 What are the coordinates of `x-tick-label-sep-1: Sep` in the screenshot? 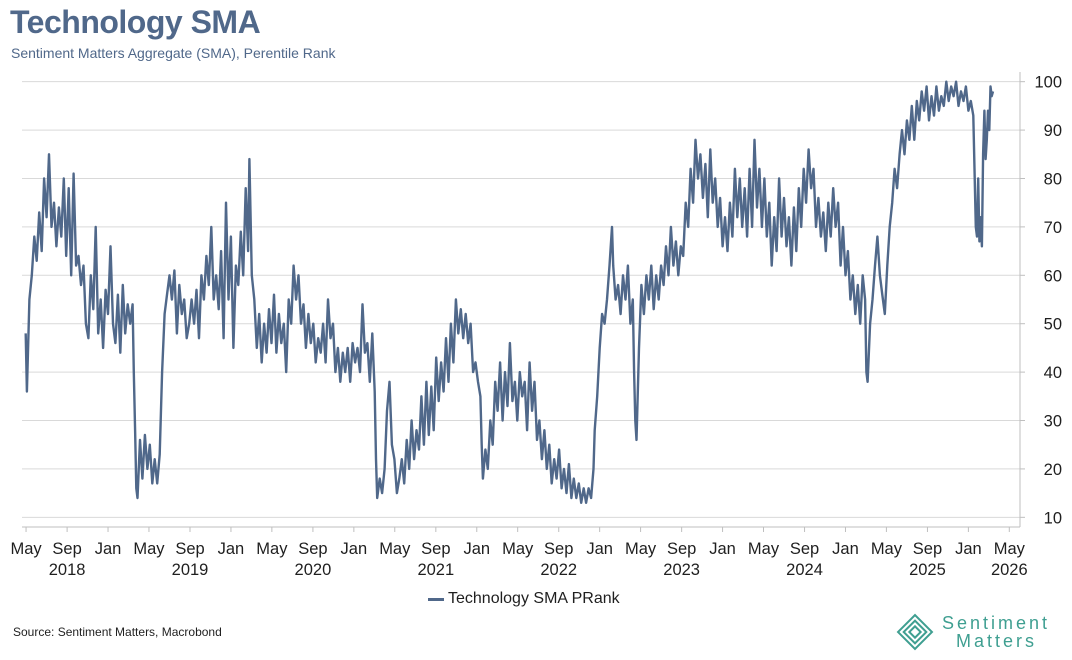 It's located at (66, 549).